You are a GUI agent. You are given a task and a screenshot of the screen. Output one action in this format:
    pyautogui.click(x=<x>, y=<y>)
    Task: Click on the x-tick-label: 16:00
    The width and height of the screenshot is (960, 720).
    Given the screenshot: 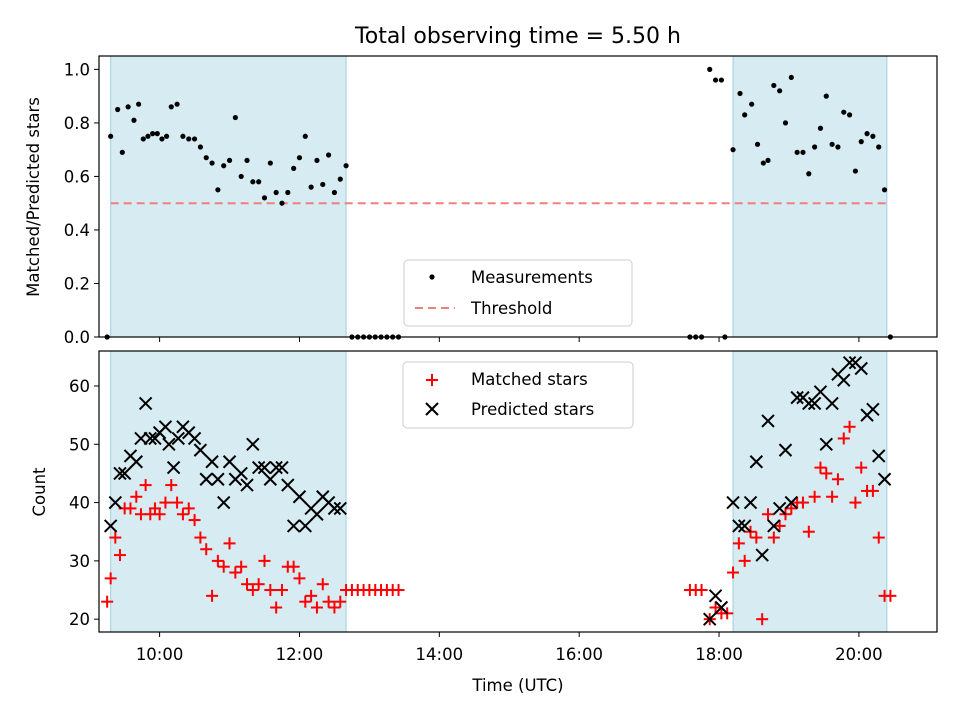 What is the action you would take?
    pyautogui.click(x=579, y=654)
    